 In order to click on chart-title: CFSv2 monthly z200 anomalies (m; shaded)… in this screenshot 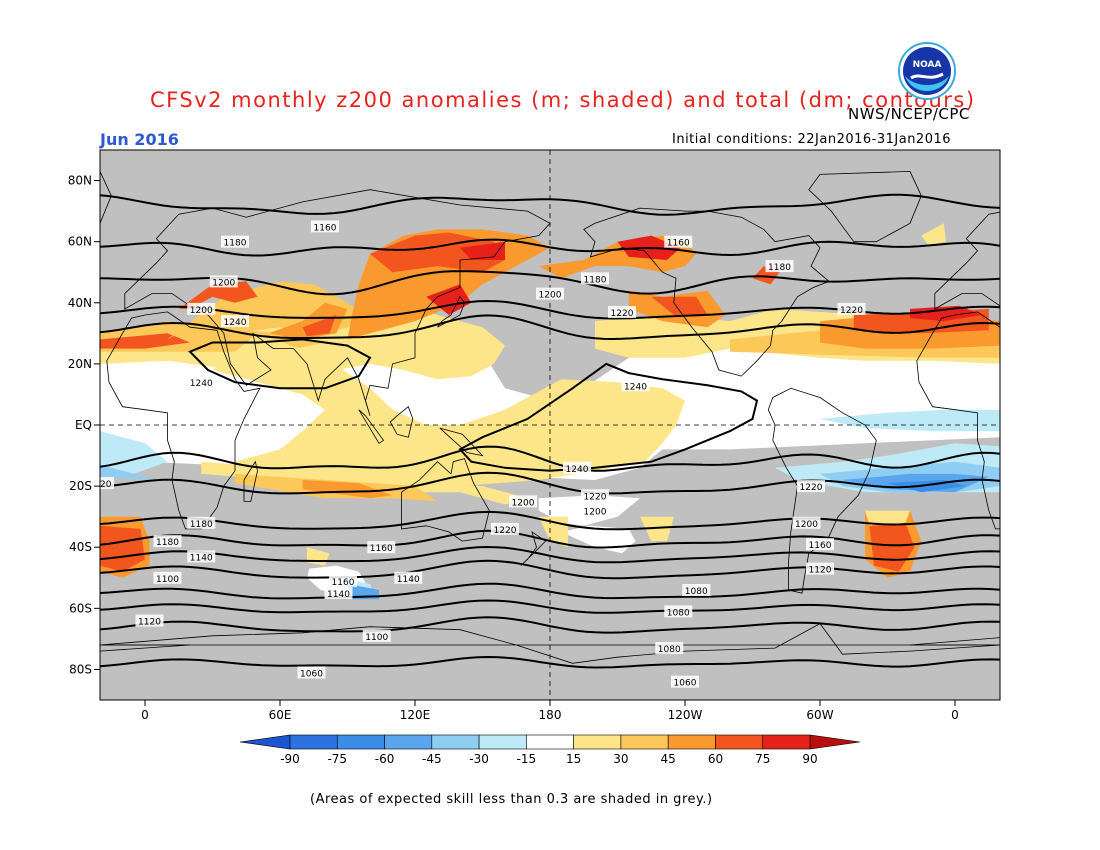, I will do `click(563, 100)`.